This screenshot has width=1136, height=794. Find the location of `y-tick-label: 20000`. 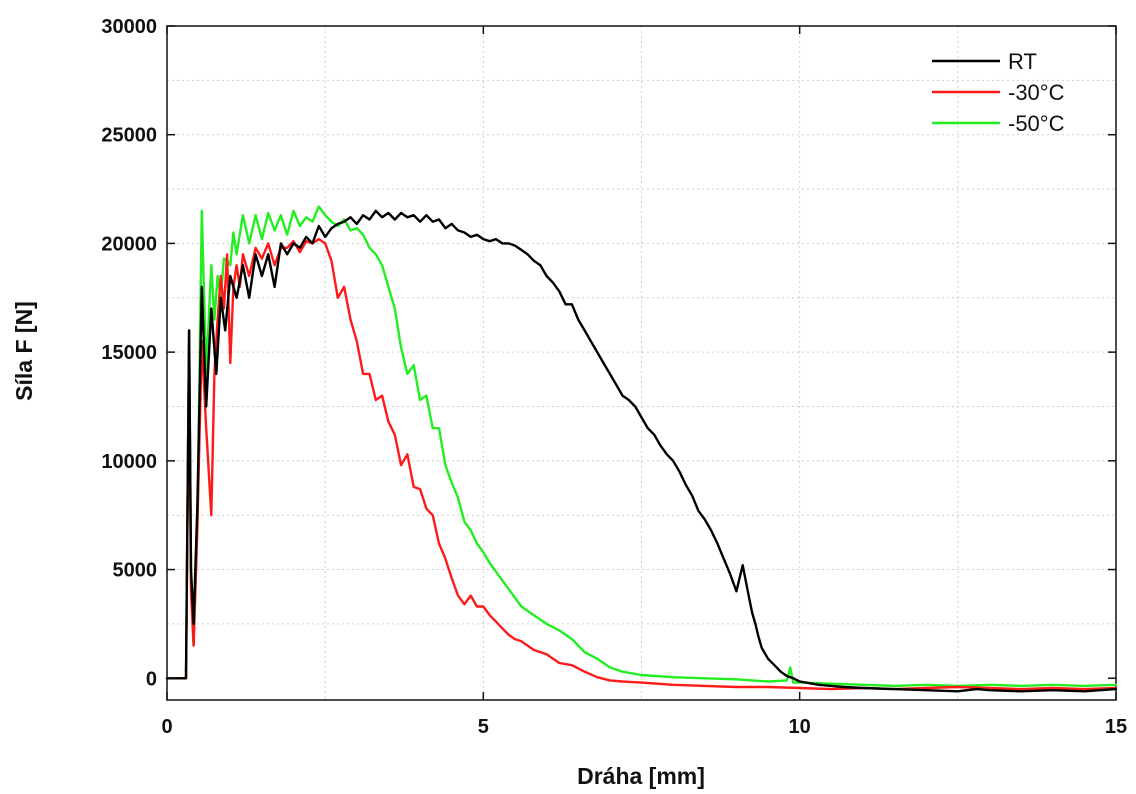

y-tick-label: 20000 is located at coordinates (129, 244).